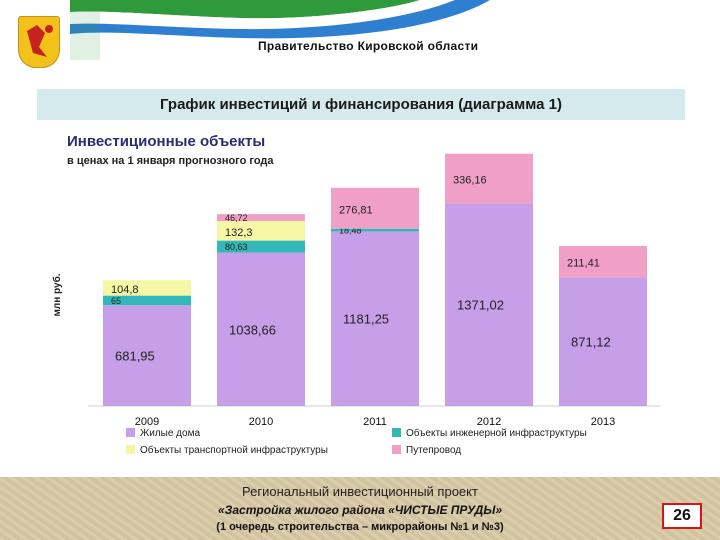 Image resolution: width=720 pixels, height=540 pixels. What do you see at coordinates (433, 450) in the screenshot?
I see `legend-entry: Путепровод` at bounding box center [433, 450].